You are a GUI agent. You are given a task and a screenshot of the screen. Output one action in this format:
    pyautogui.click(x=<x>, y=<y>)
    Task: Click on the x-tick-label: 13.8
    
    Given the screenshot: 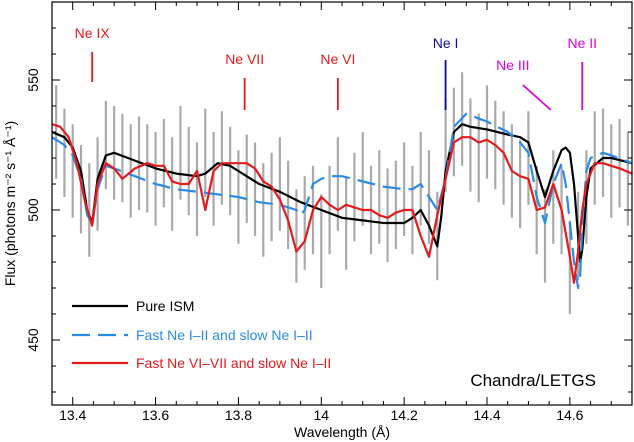 What is the action you would take?
    pyautogui.click(x=238, y=415)
    